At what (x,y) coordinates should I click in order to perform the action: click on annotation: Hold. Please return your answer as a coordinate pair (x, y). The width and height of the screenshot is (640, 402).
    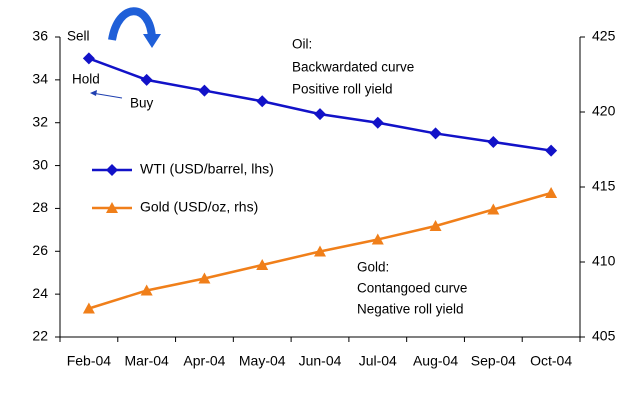
    Looking at the image, I should click on (86, 79).